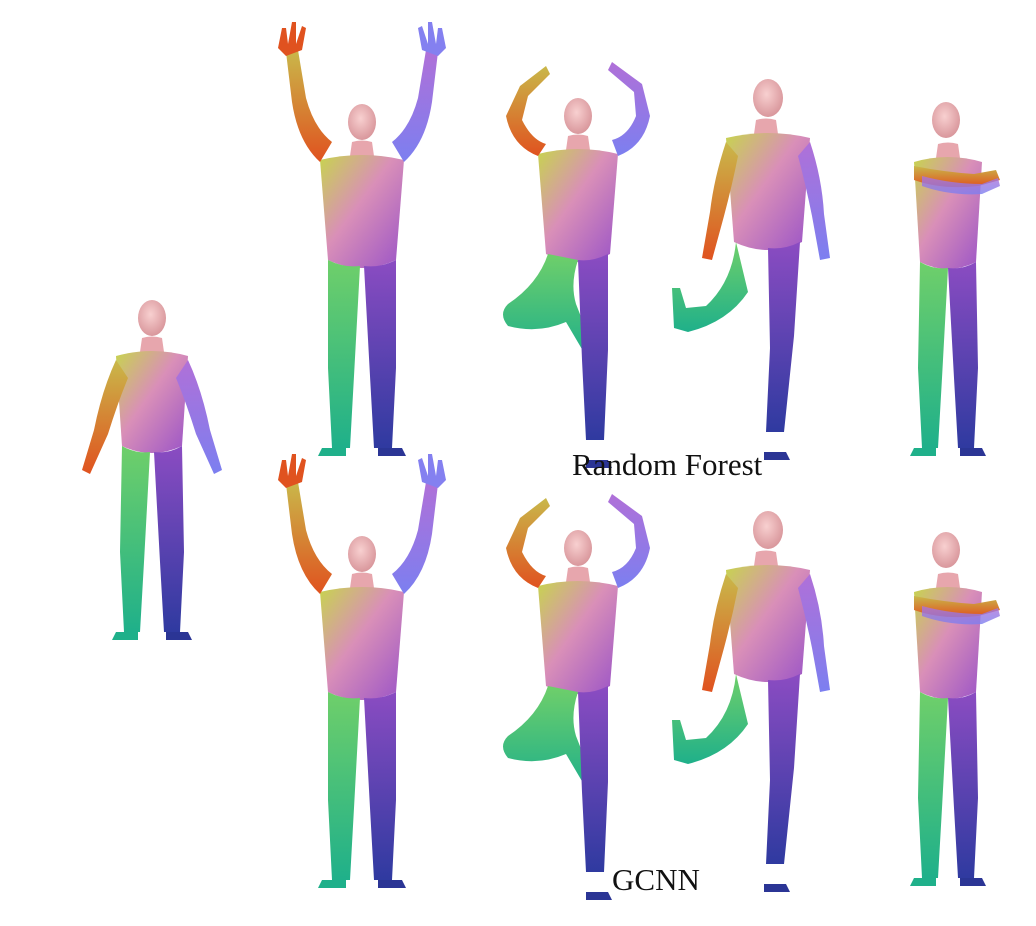 The image size is (1036, 926). What do you see at coordinates (656, 879) in the screenshot?
I see `gcnn-label: GCNN` at bounding box center [656, 879].